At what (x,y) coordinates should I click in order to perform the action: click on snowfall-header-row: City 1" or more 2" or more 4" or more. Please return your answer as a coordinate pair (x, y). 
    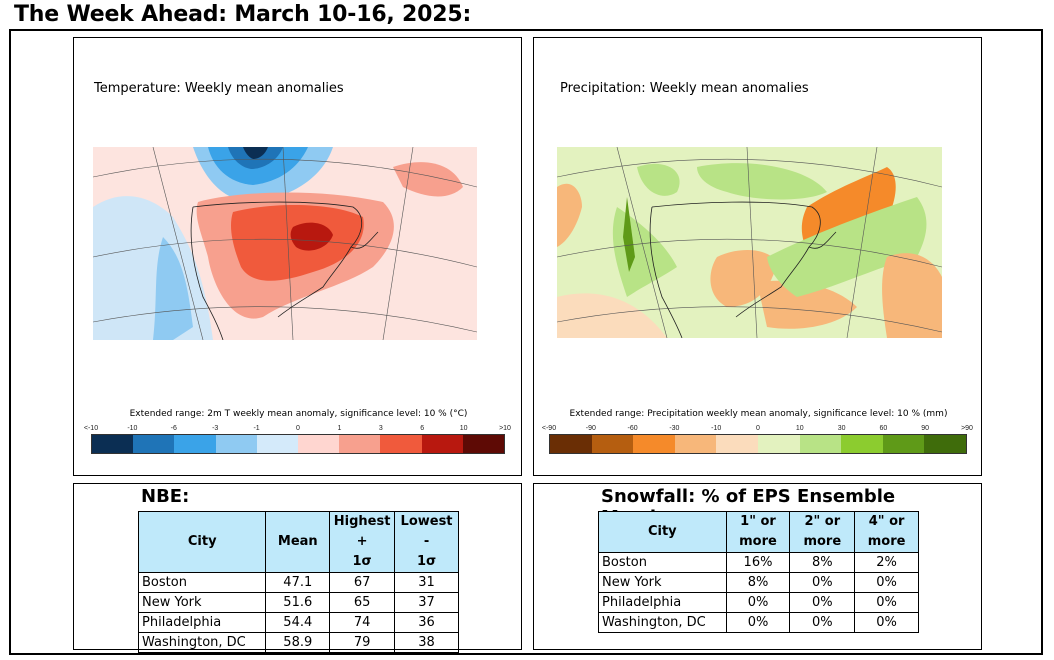
    Looking at the image, I should click on (758, 532).